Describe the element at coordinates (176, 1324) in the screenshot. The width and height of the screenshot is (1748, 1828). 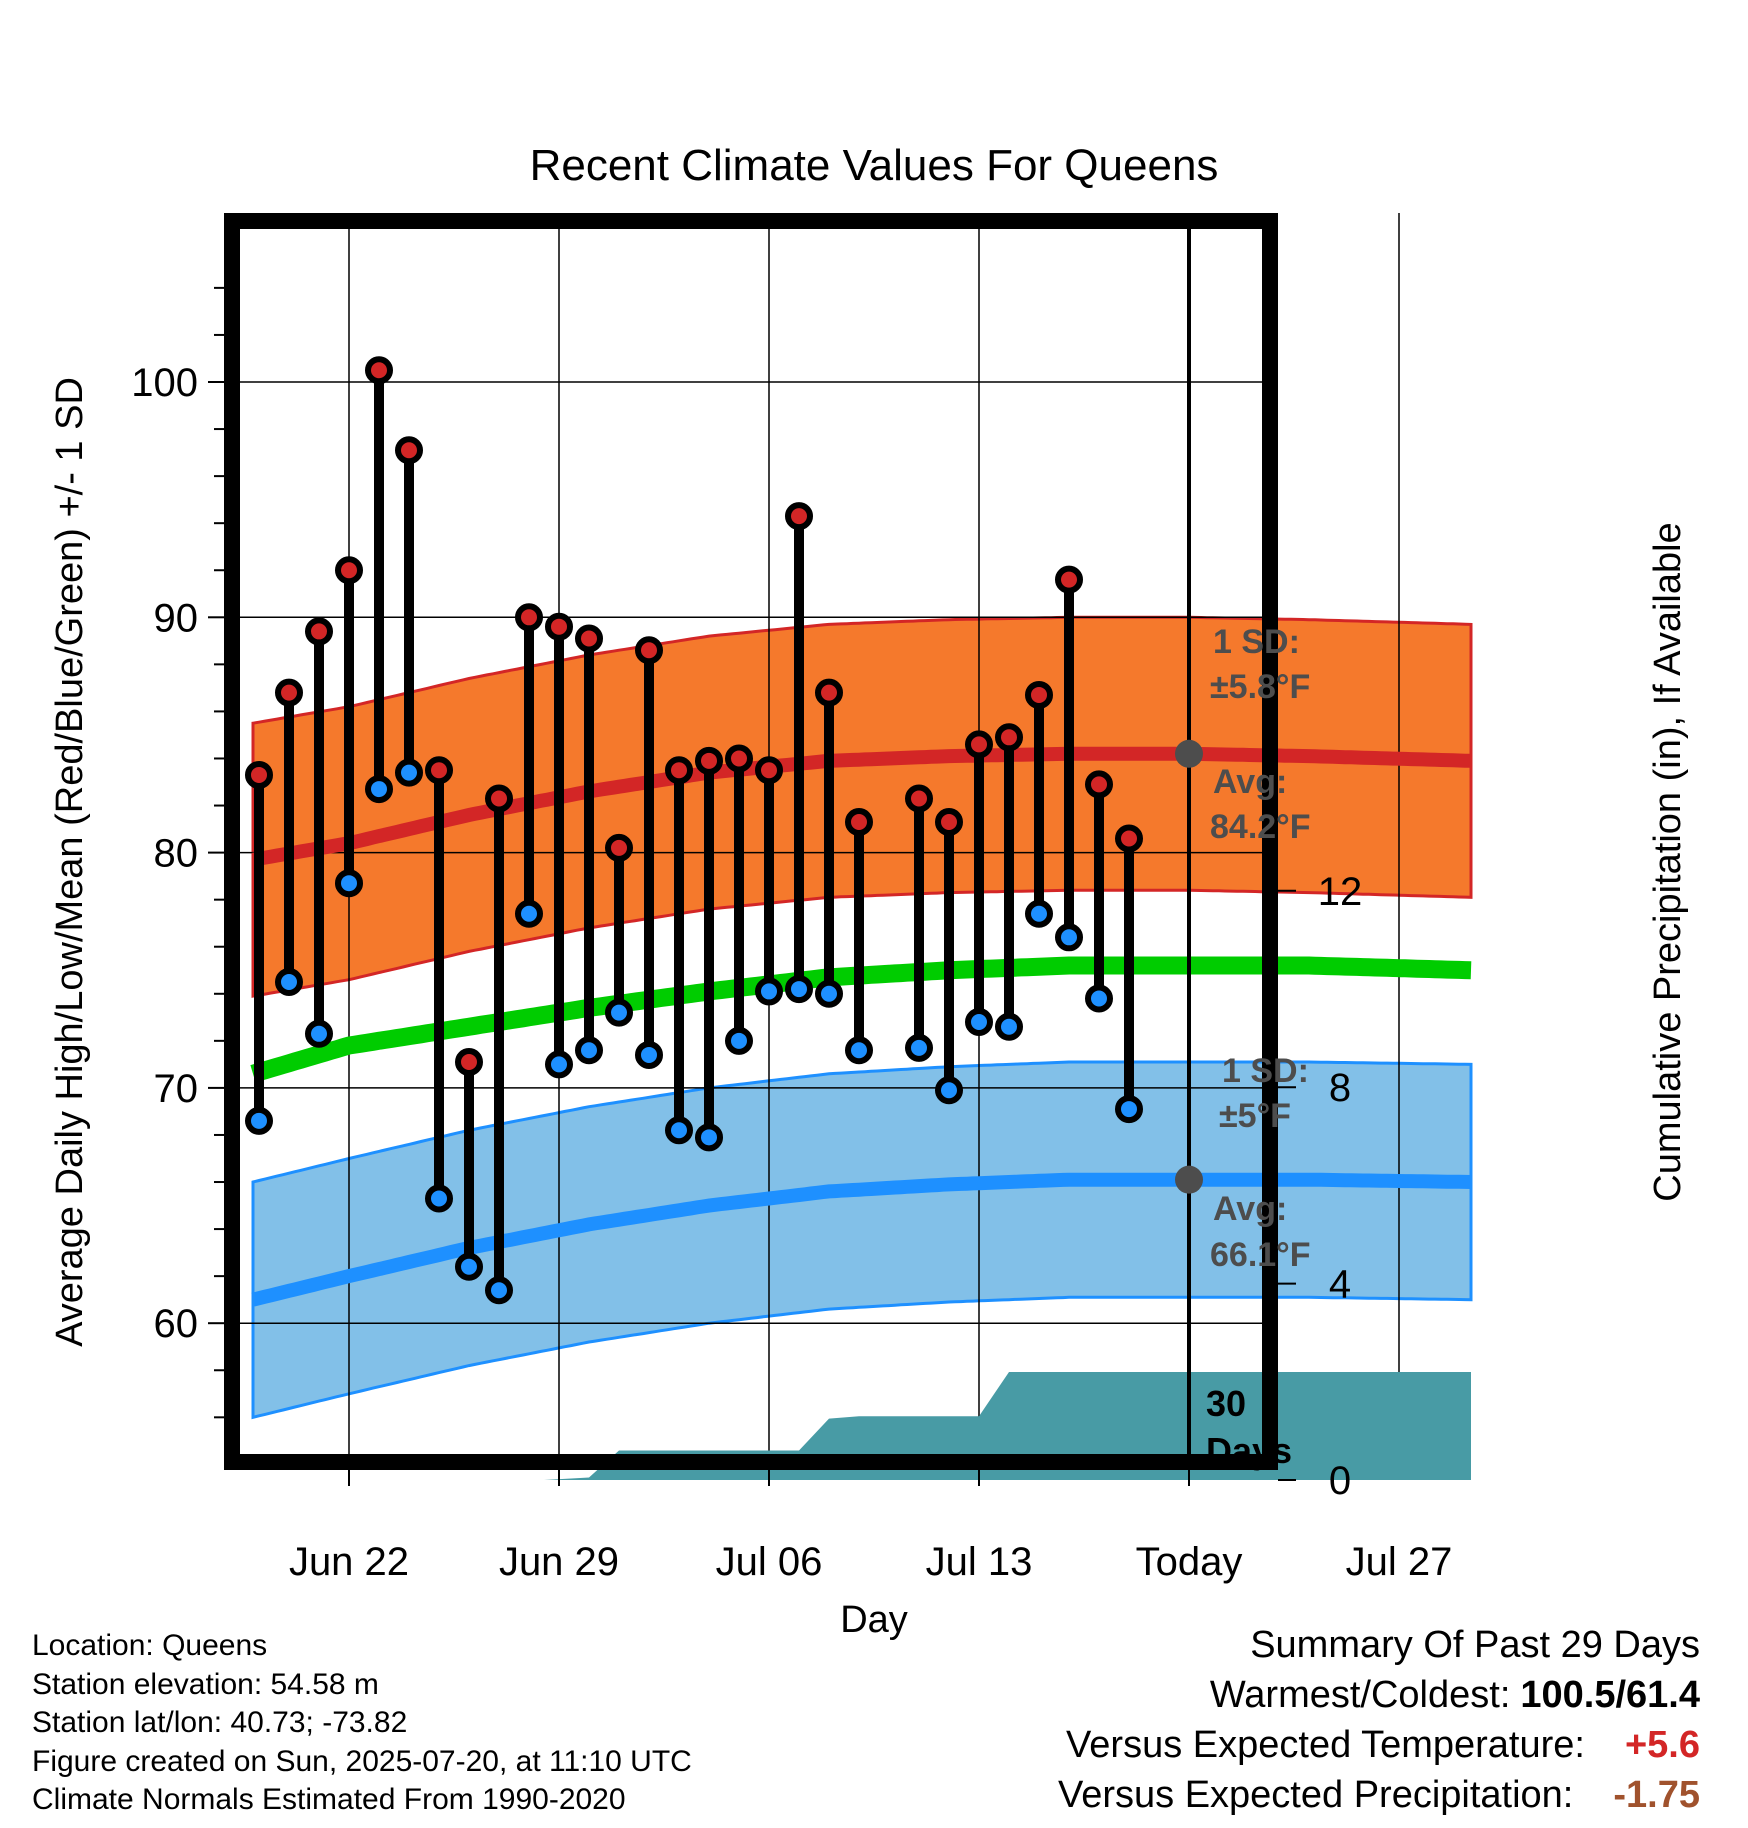
I see `y-tick-label: 60` at that location.